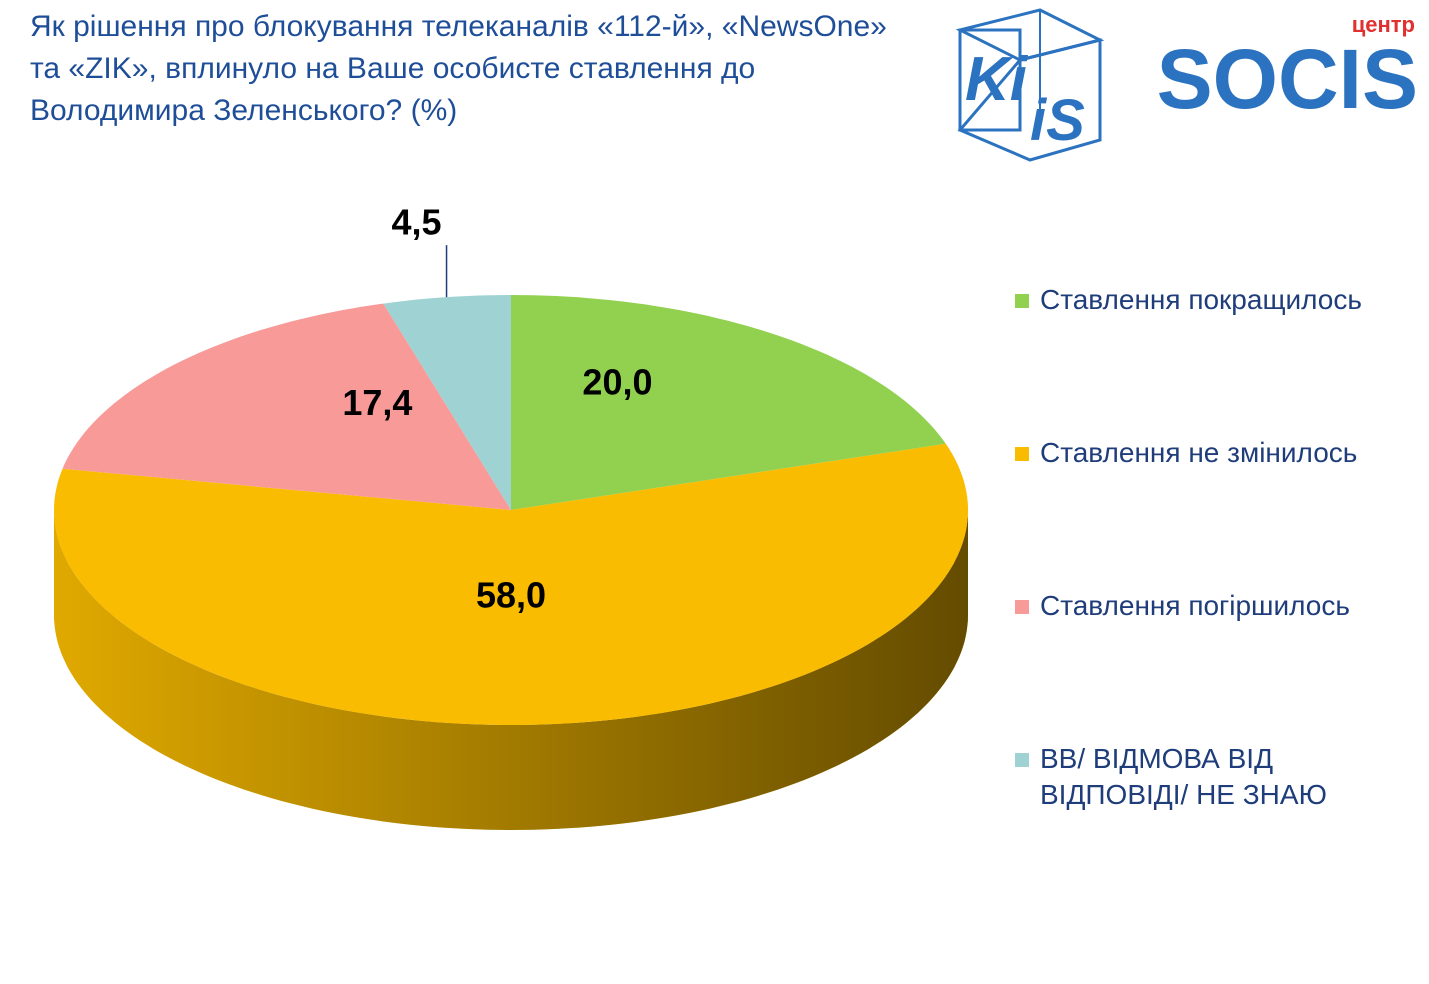 This screenshot has width=1429, height=984. Describe the element at coordinates (1383, 24) in the screenshot. I see `logo-text: центр` at that location.